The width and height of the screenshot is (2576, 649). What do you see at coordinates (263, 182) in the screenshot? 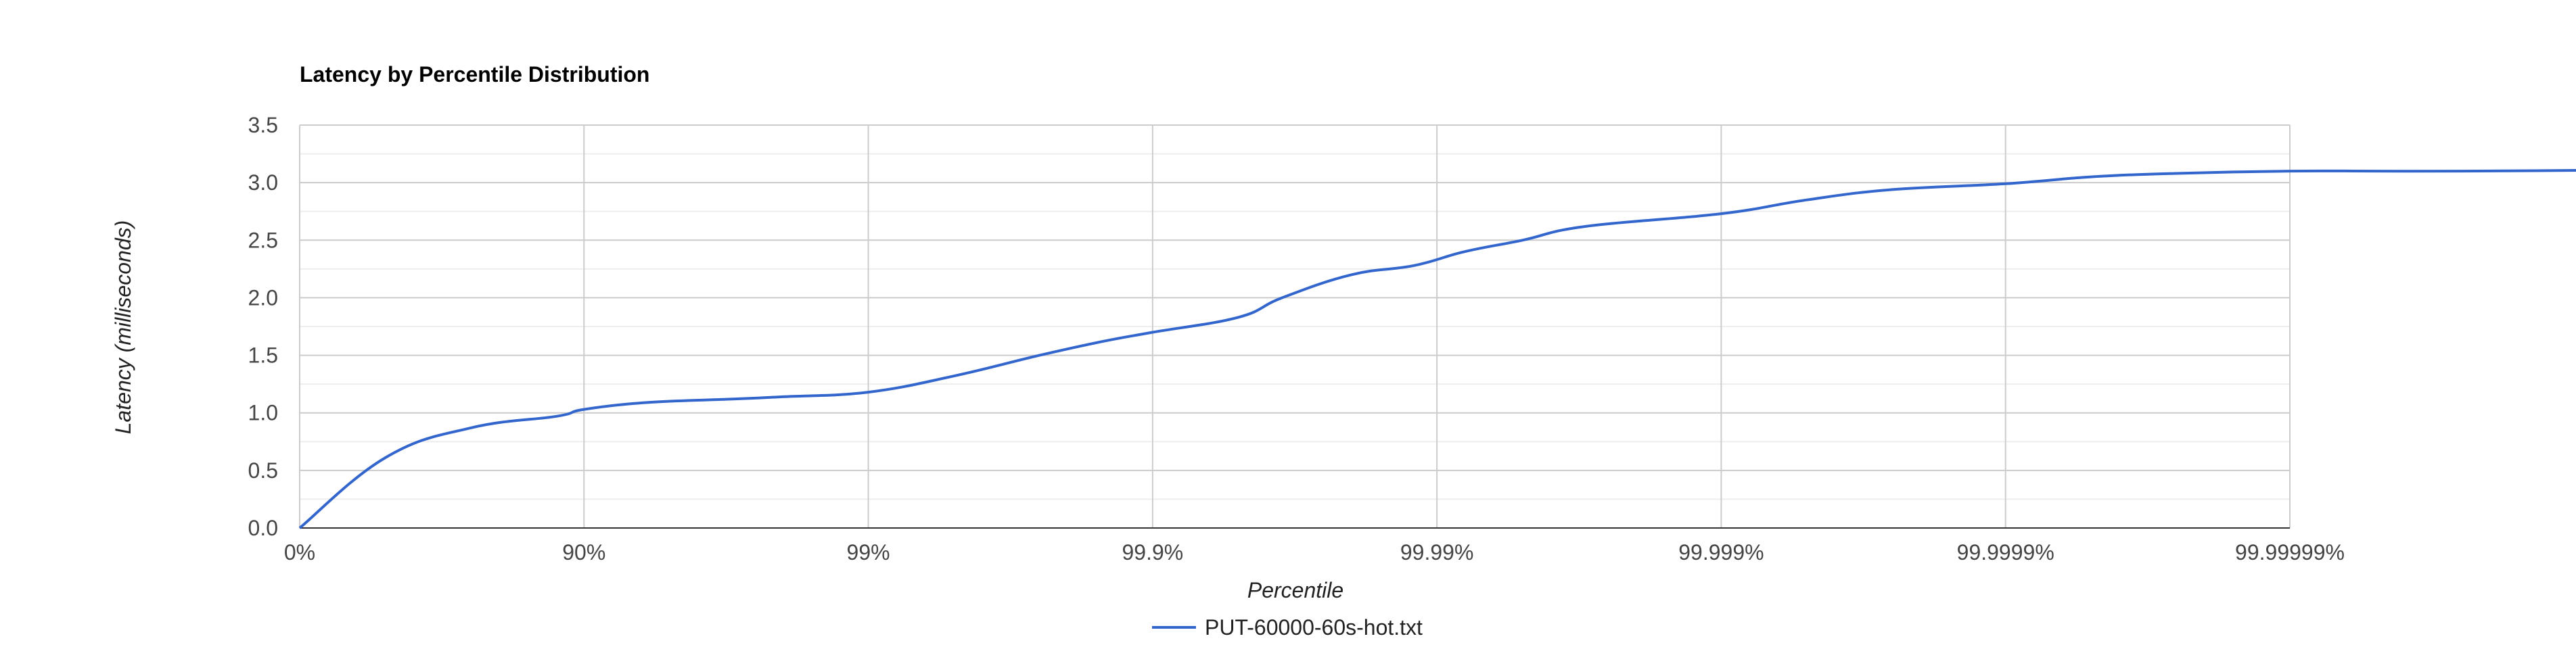
I see `y-tick-label: 3.0` at bounding box center [263, 182].